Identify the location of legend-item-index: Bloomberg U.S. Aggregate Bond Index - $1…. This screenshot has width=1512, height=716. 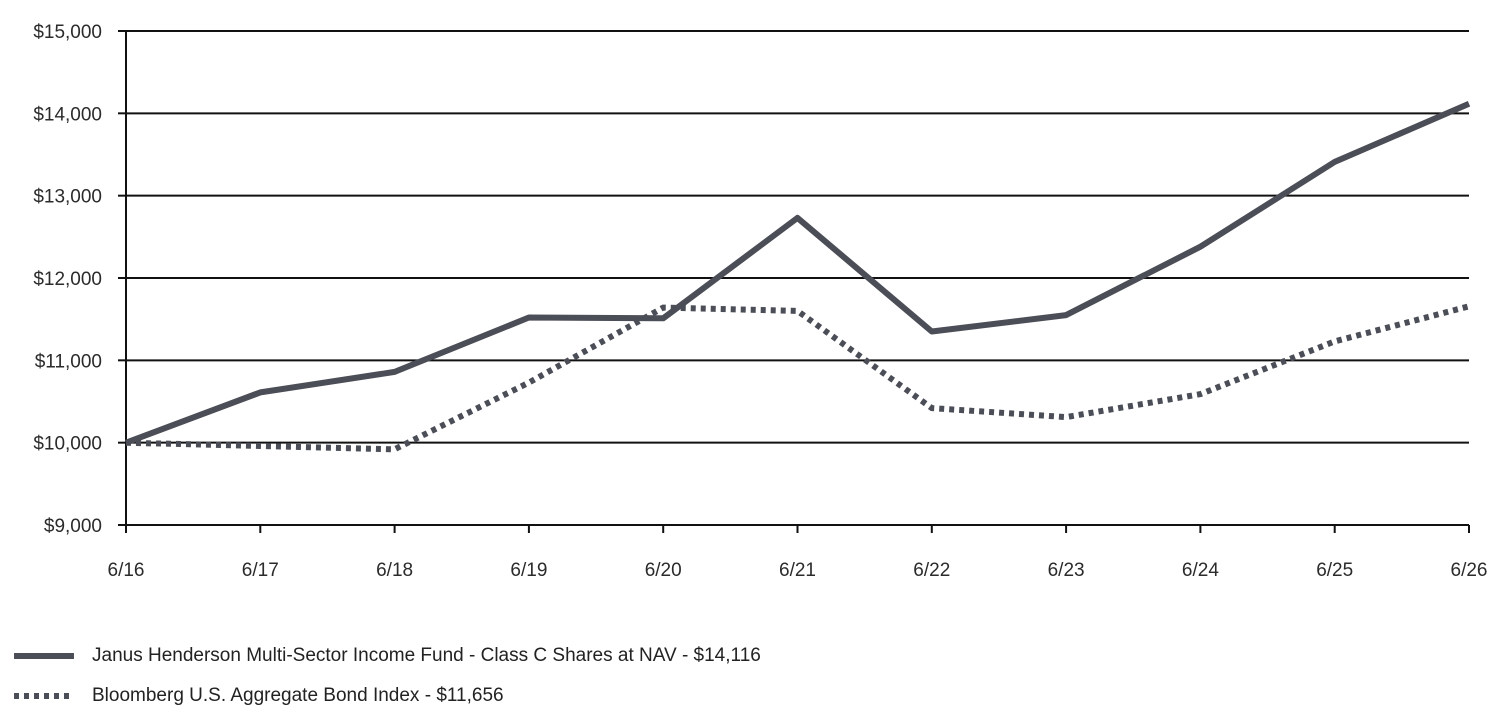
(754, 696).